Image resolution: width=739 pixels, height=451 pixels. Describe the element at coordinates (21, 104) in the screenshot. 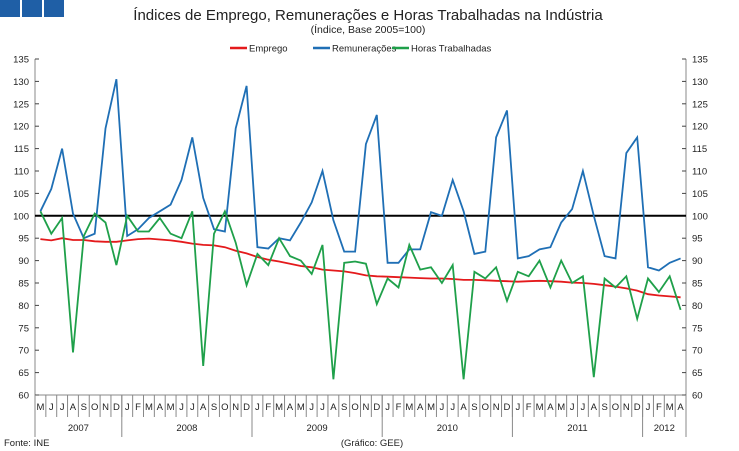

I see `y-tick-label-left: 125` at that location.